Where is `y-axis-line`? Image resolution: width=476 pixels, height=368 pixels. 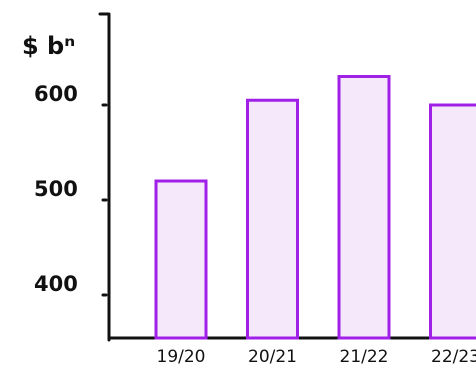
y-axis-line is located at coordinates (104, 177).